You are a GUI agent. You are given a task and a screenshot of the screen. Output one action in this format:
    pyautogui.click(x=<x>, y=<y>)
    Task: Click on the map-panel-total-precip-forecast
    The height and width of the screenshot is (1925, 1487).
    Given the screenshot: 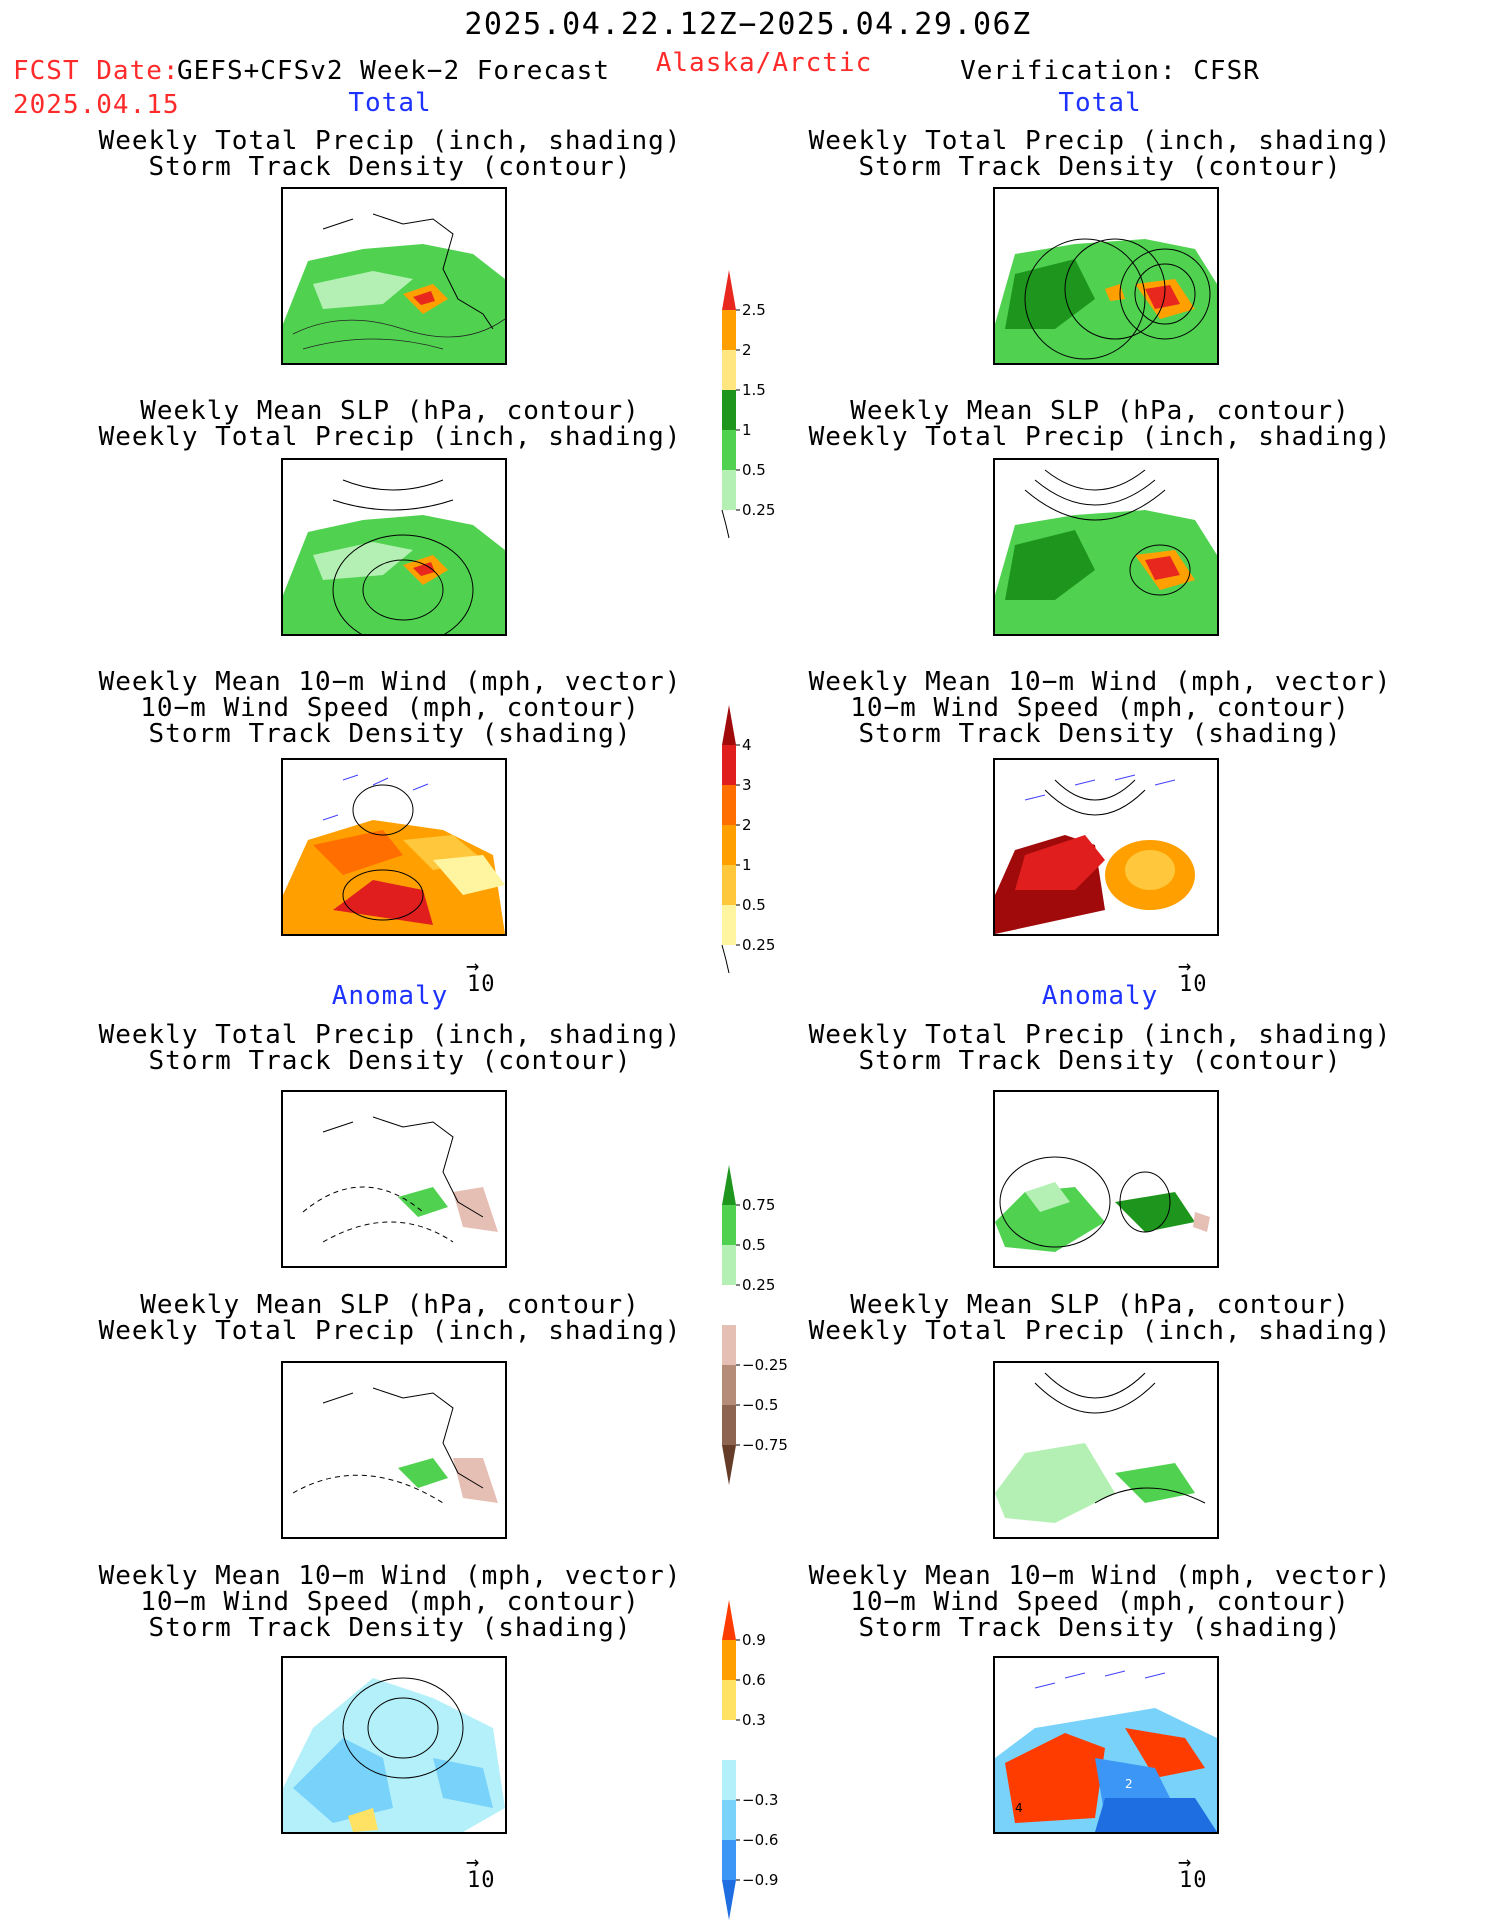 What is the action you would take?
    pyautogui.click(x=394, y=276)
    